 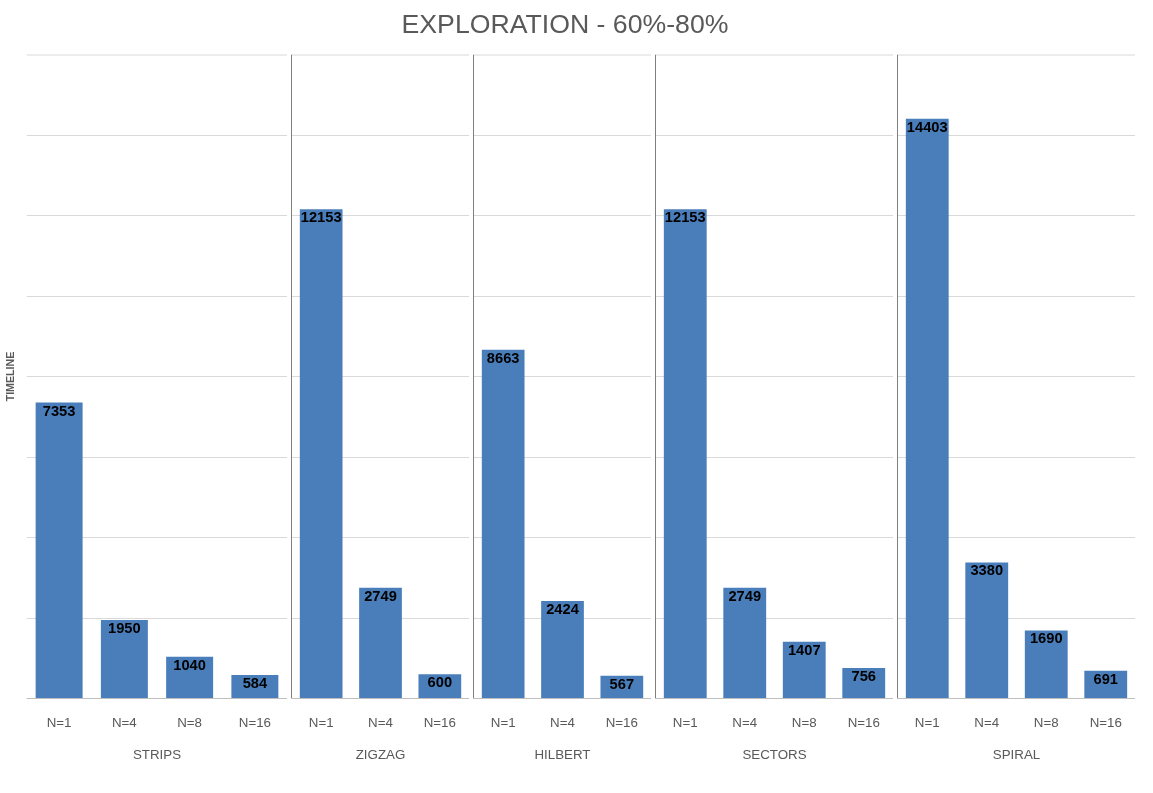 What do you see at coordinates (1046, 638) in the screenshot?
I see `data-label: 1690` at bounding box center [1046, 638].